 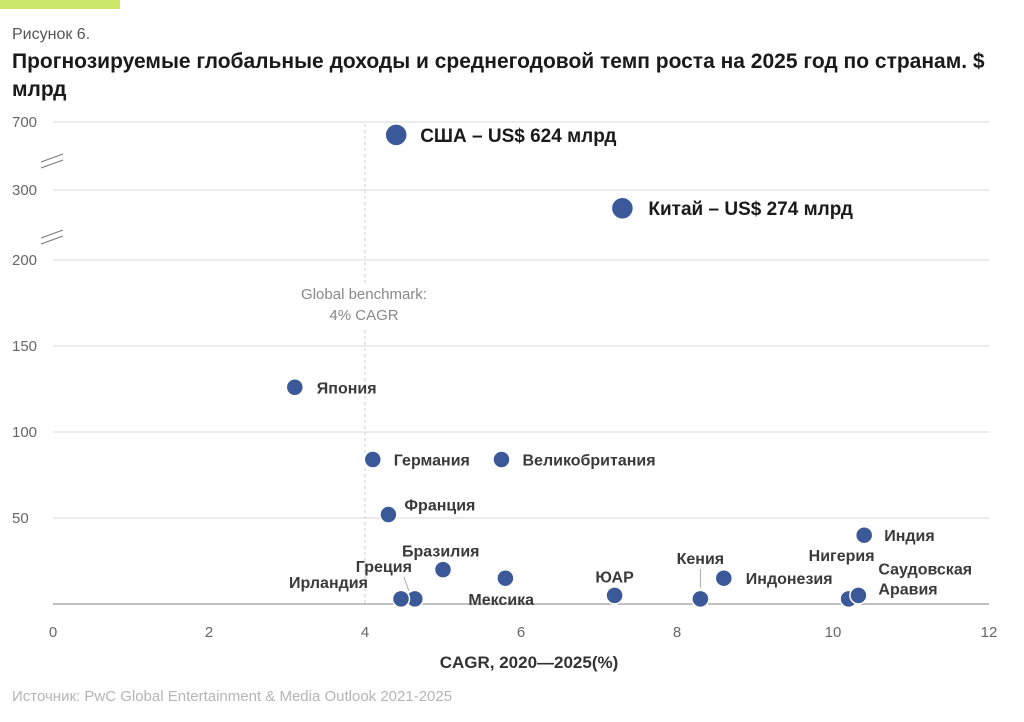 I want to click on figure-number: Рисунок 6., so click(x=51, y=34).